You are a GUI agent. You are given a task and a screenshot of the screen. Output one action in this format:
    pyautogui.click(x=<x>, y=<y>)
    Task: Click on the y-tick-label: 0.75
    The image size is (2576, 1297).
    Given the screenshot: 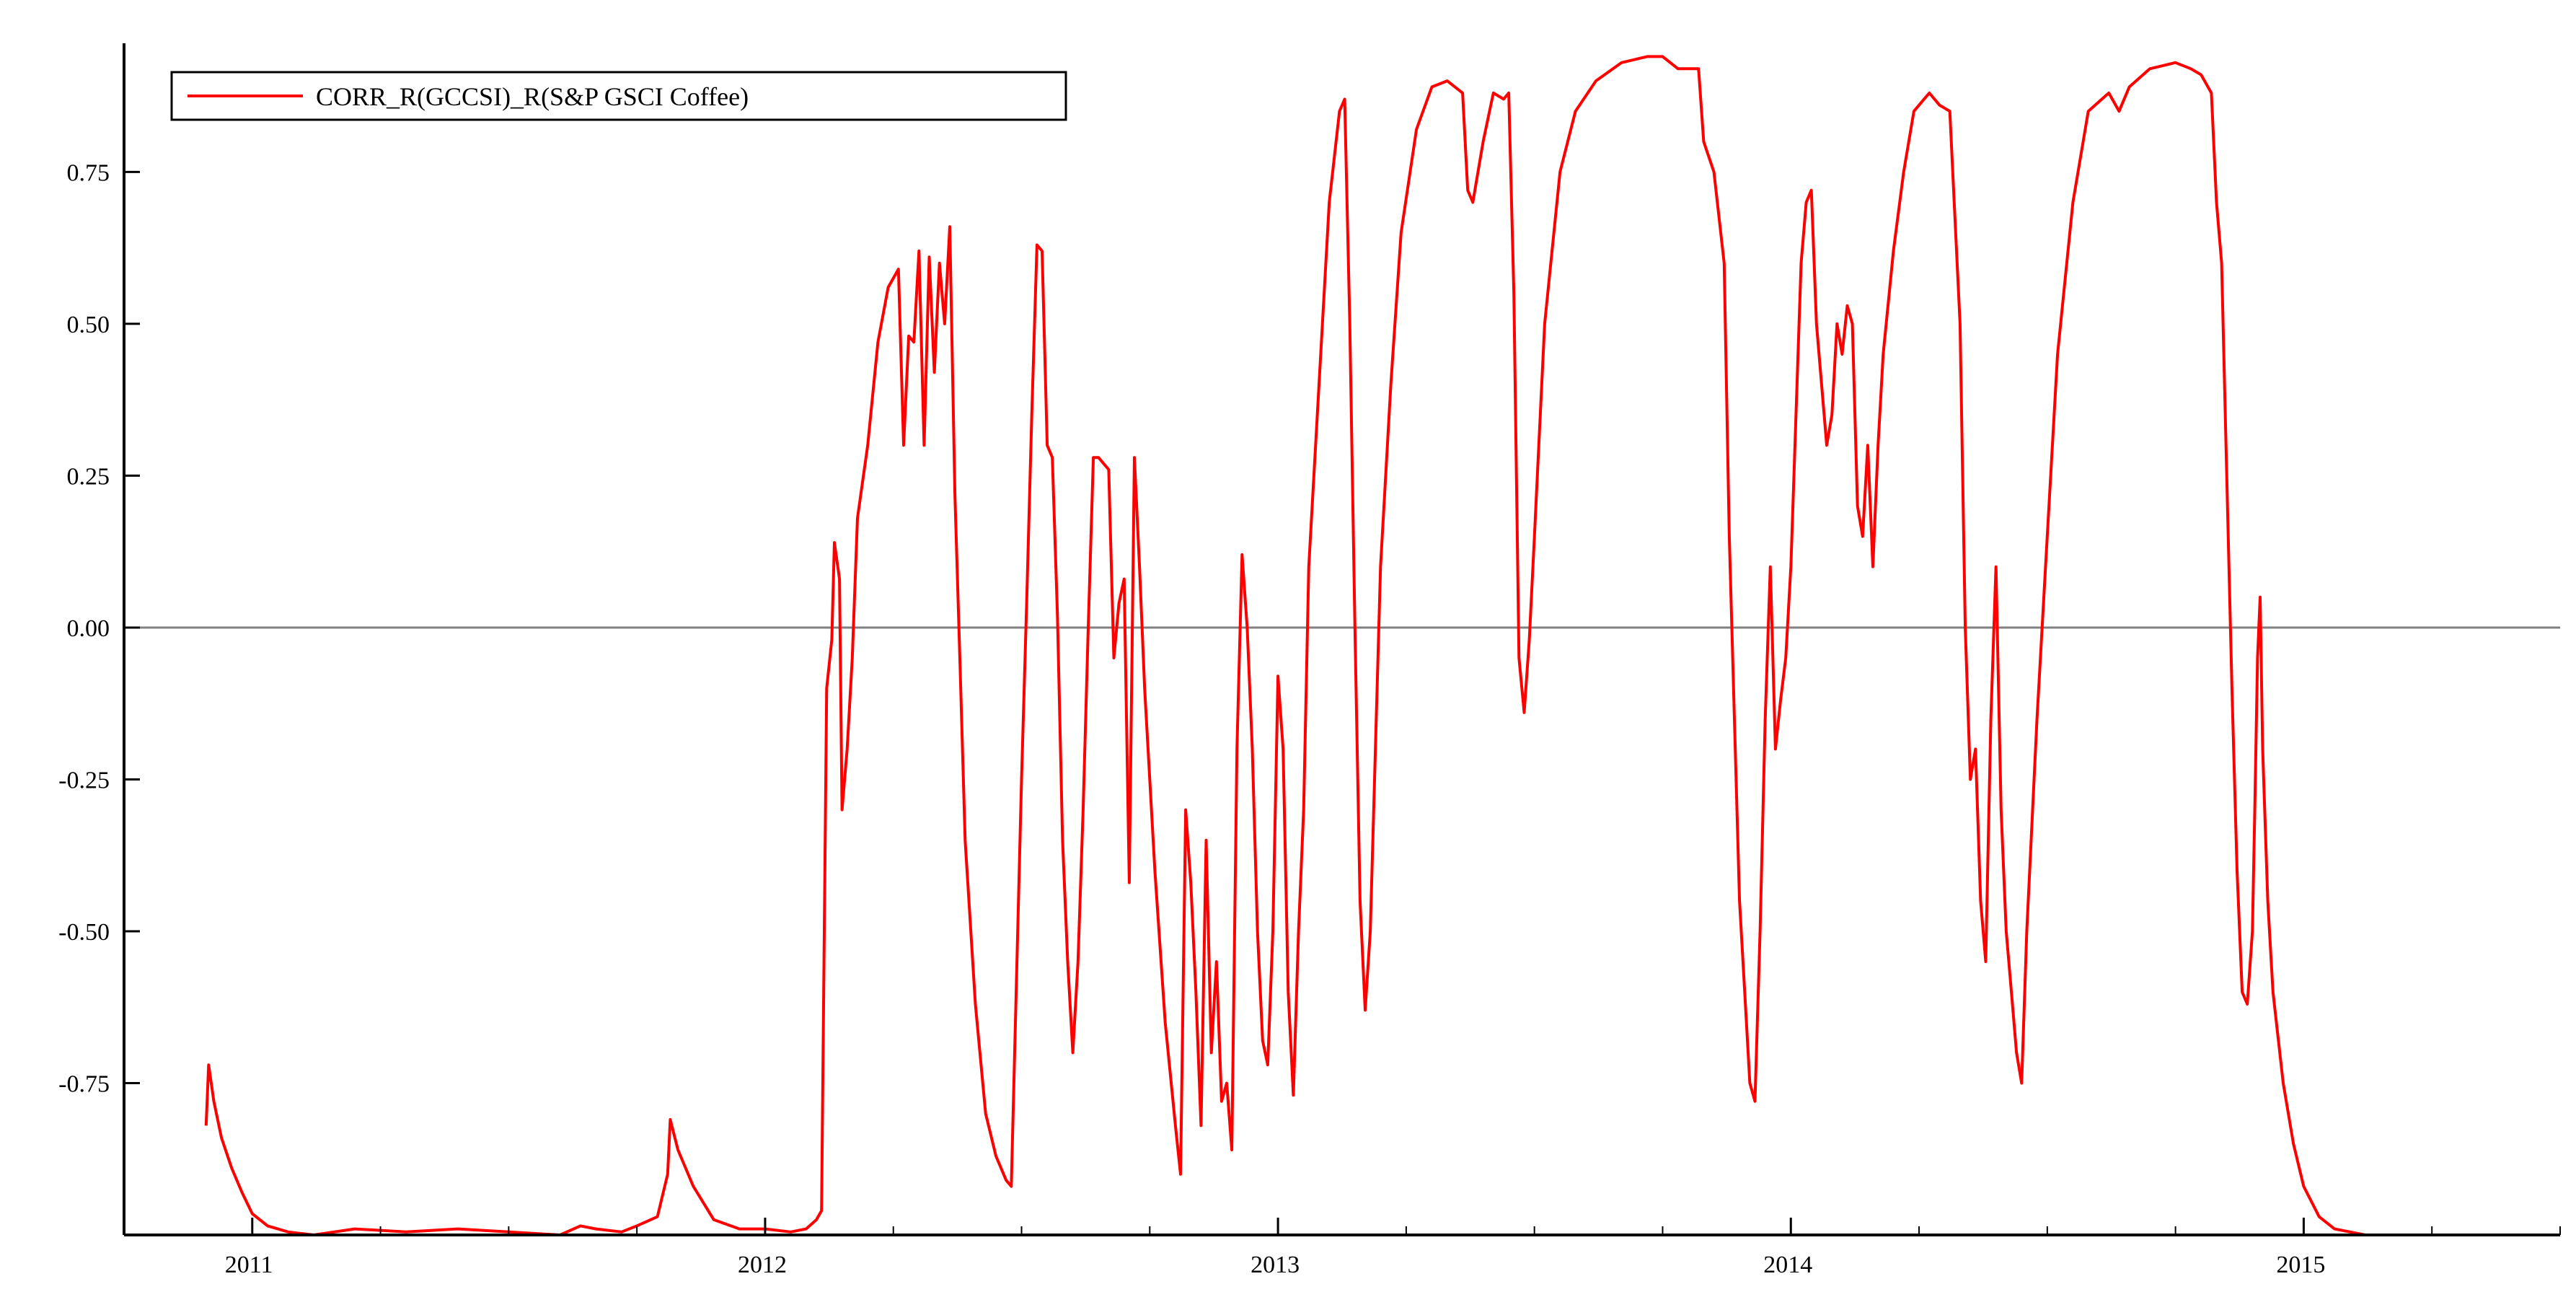 What is the action you would take?
    pyautogui.click(x=88, y=172)
    